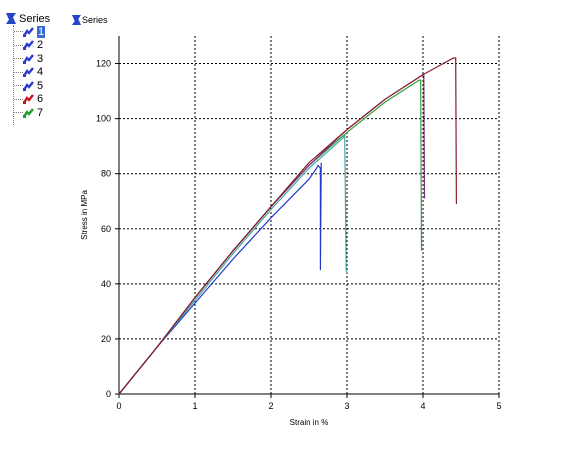  I want to click on x-tick-label: 4, so click(422, 406).